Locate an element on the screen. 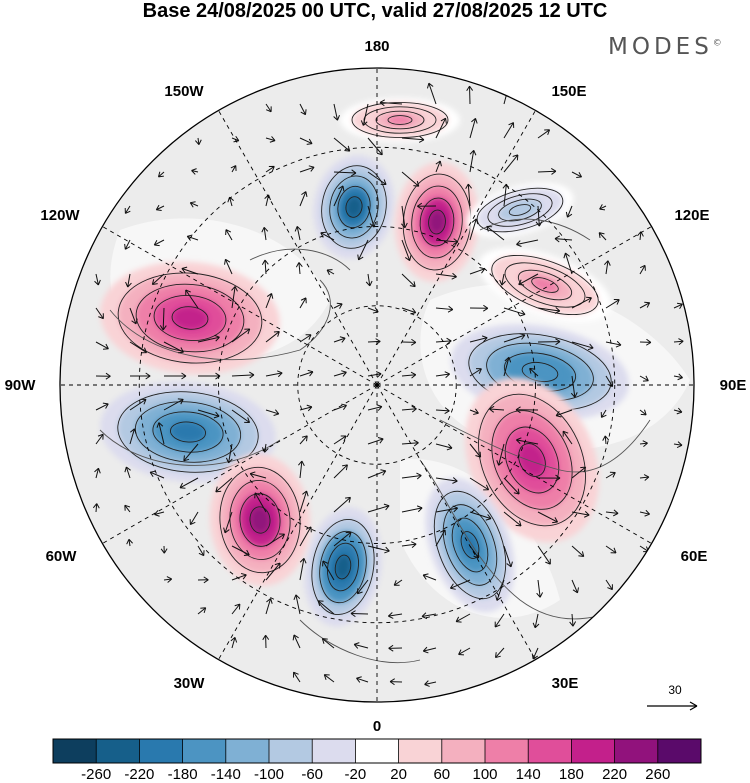 This screenshot has width=750, height=783. colorbar-tick-label: -180 is located at coordinates (183, 774).